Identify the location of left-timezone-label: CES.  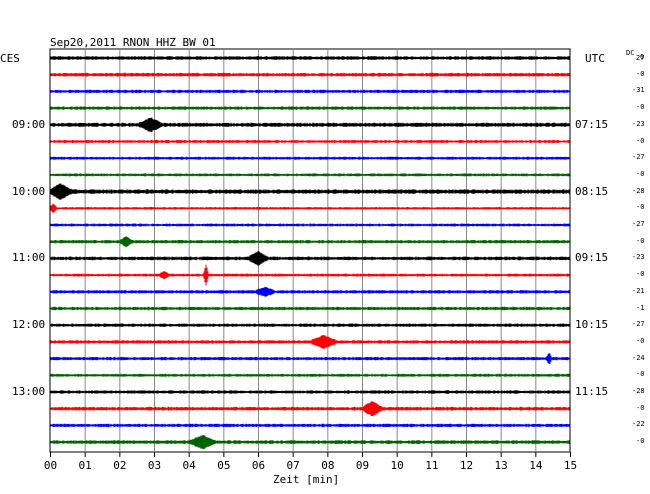
(10, 58).